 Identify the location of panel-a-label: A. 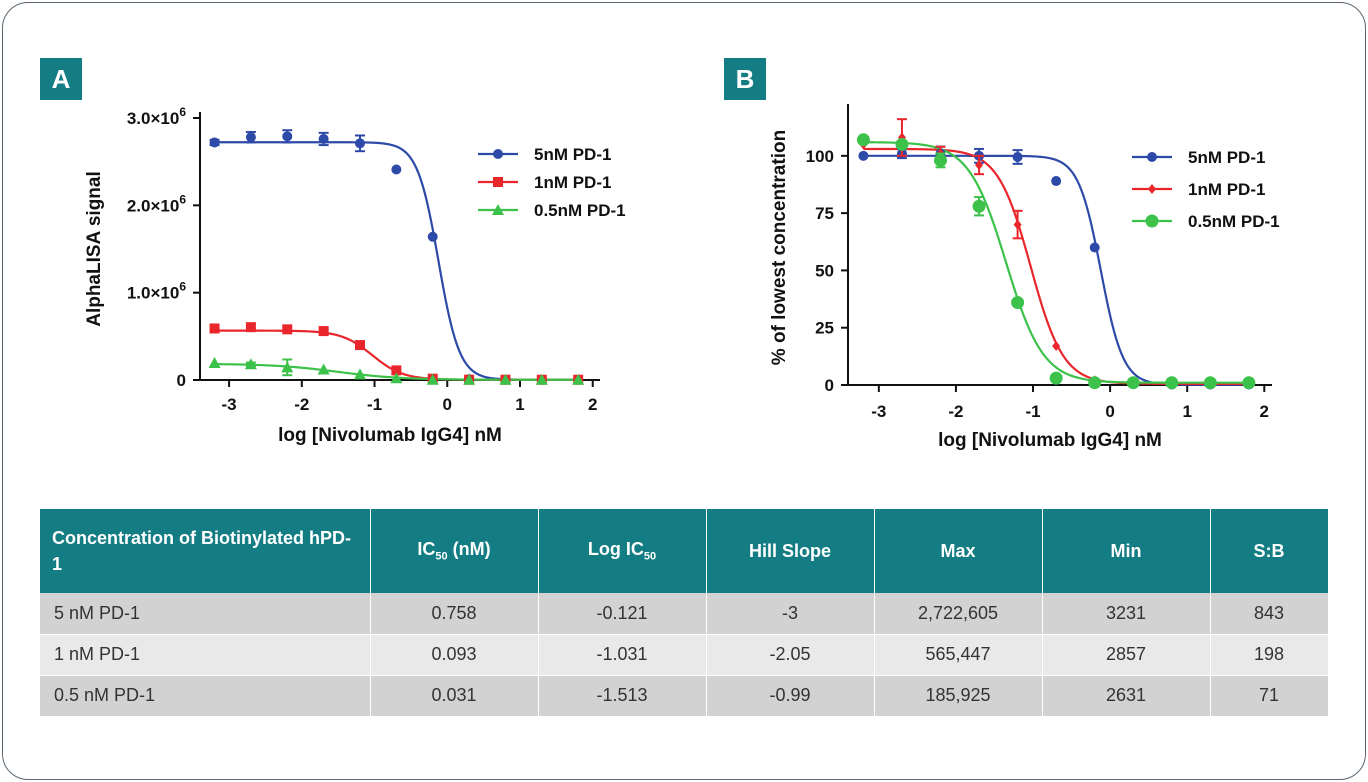
(61, 79).